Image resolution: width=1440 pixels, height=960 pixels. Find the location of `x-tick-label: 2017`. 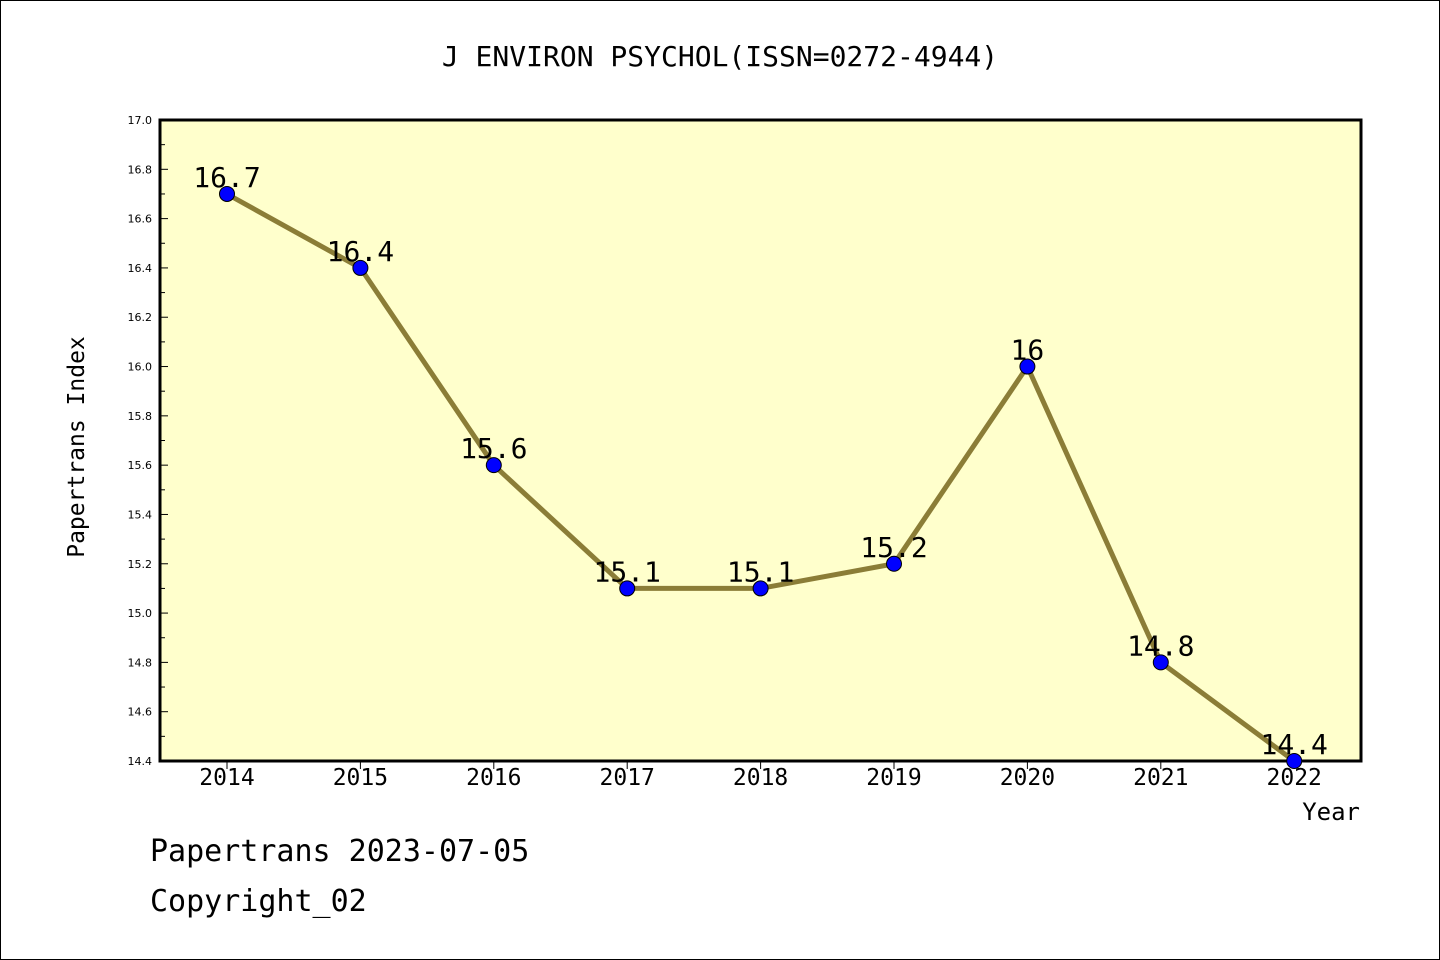

x-tick-label: 2017 is located at coordinates (627, 778).